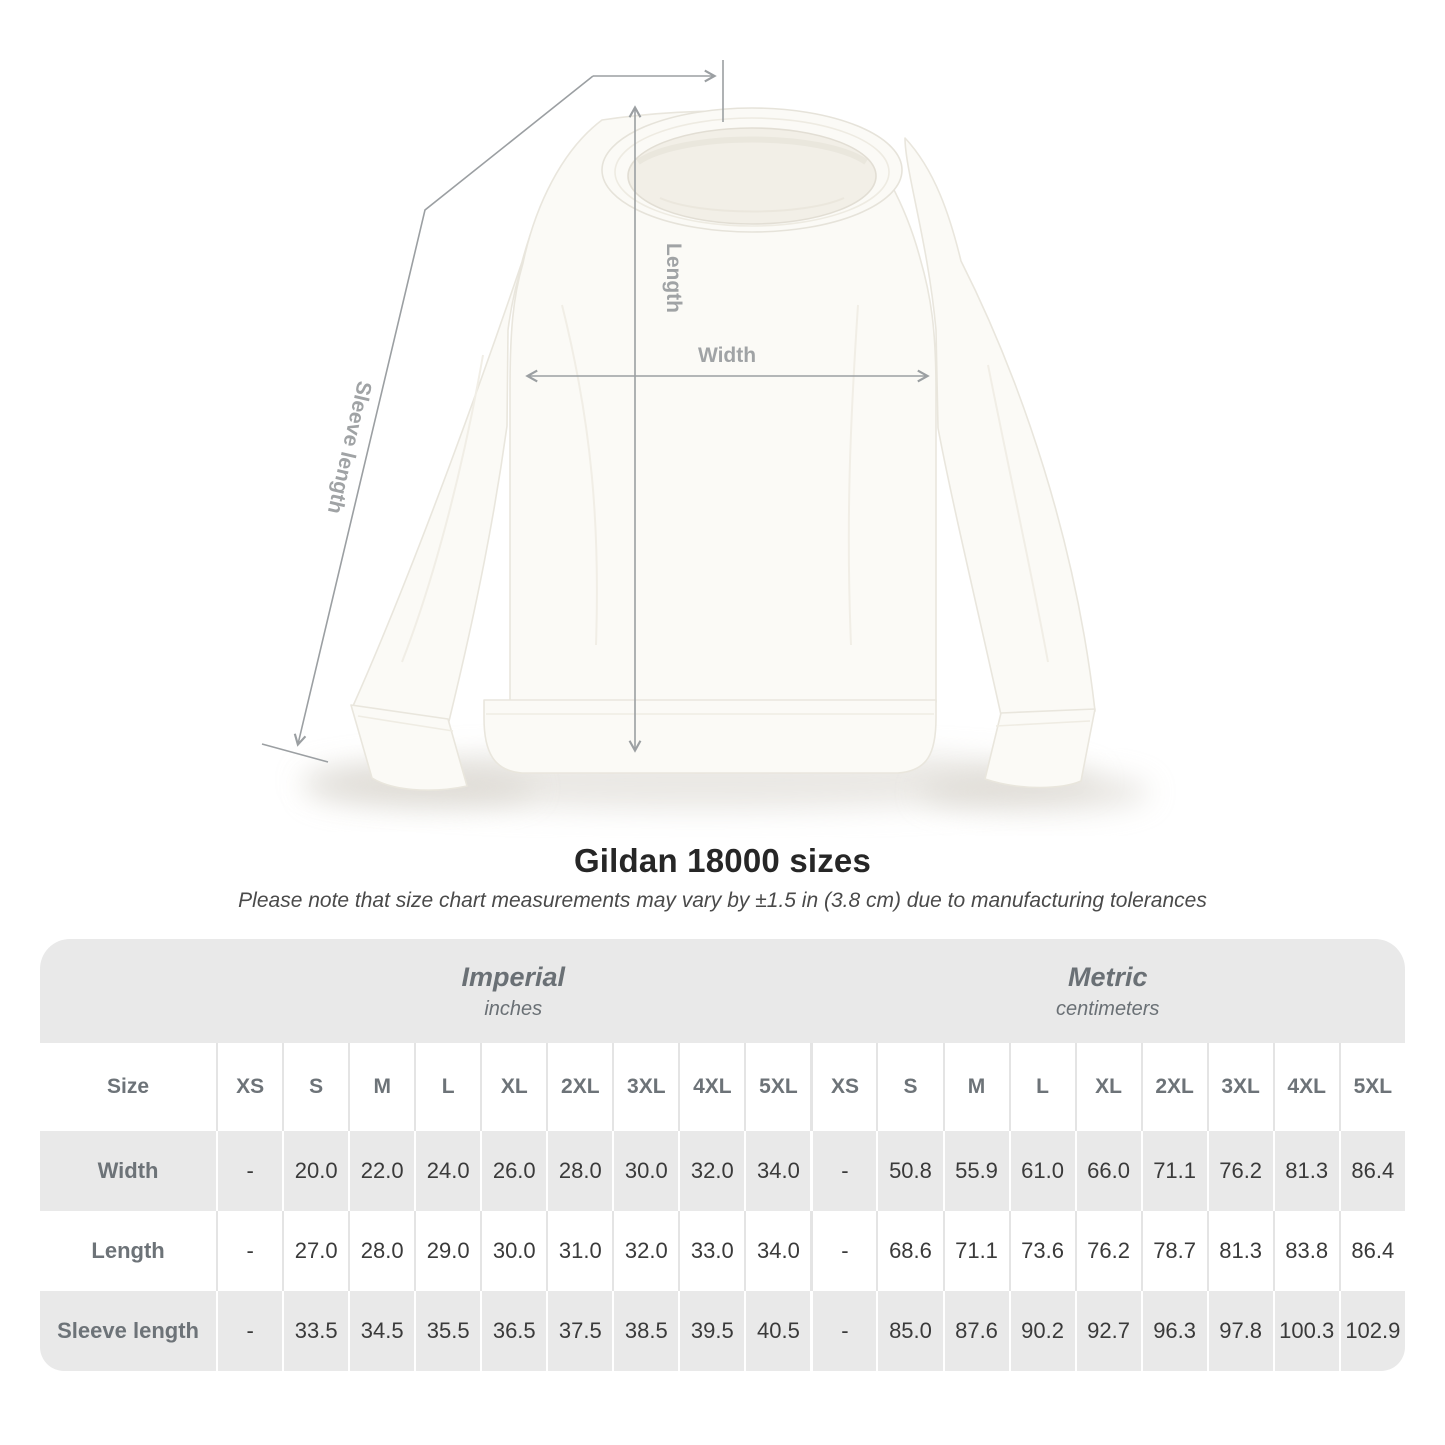 Image resolution: width=1445 pixels, height=1445 pixels. What do you see at coordinates (513, 1009) in the screenshot?
I see `imperial-subtitle: inches` at bounding box center [513, 1009].